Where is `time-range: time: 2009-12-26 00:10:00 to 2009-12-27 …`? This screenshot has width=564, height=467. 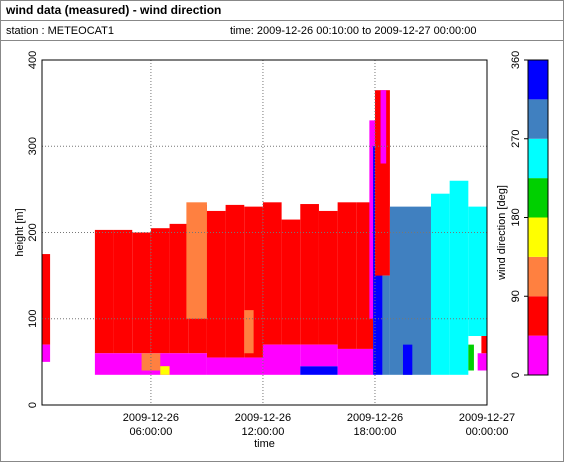
time-range: time: 2009-12-26 00:10:00 to 2009-12-27 … is located at coordinates (353, 31).